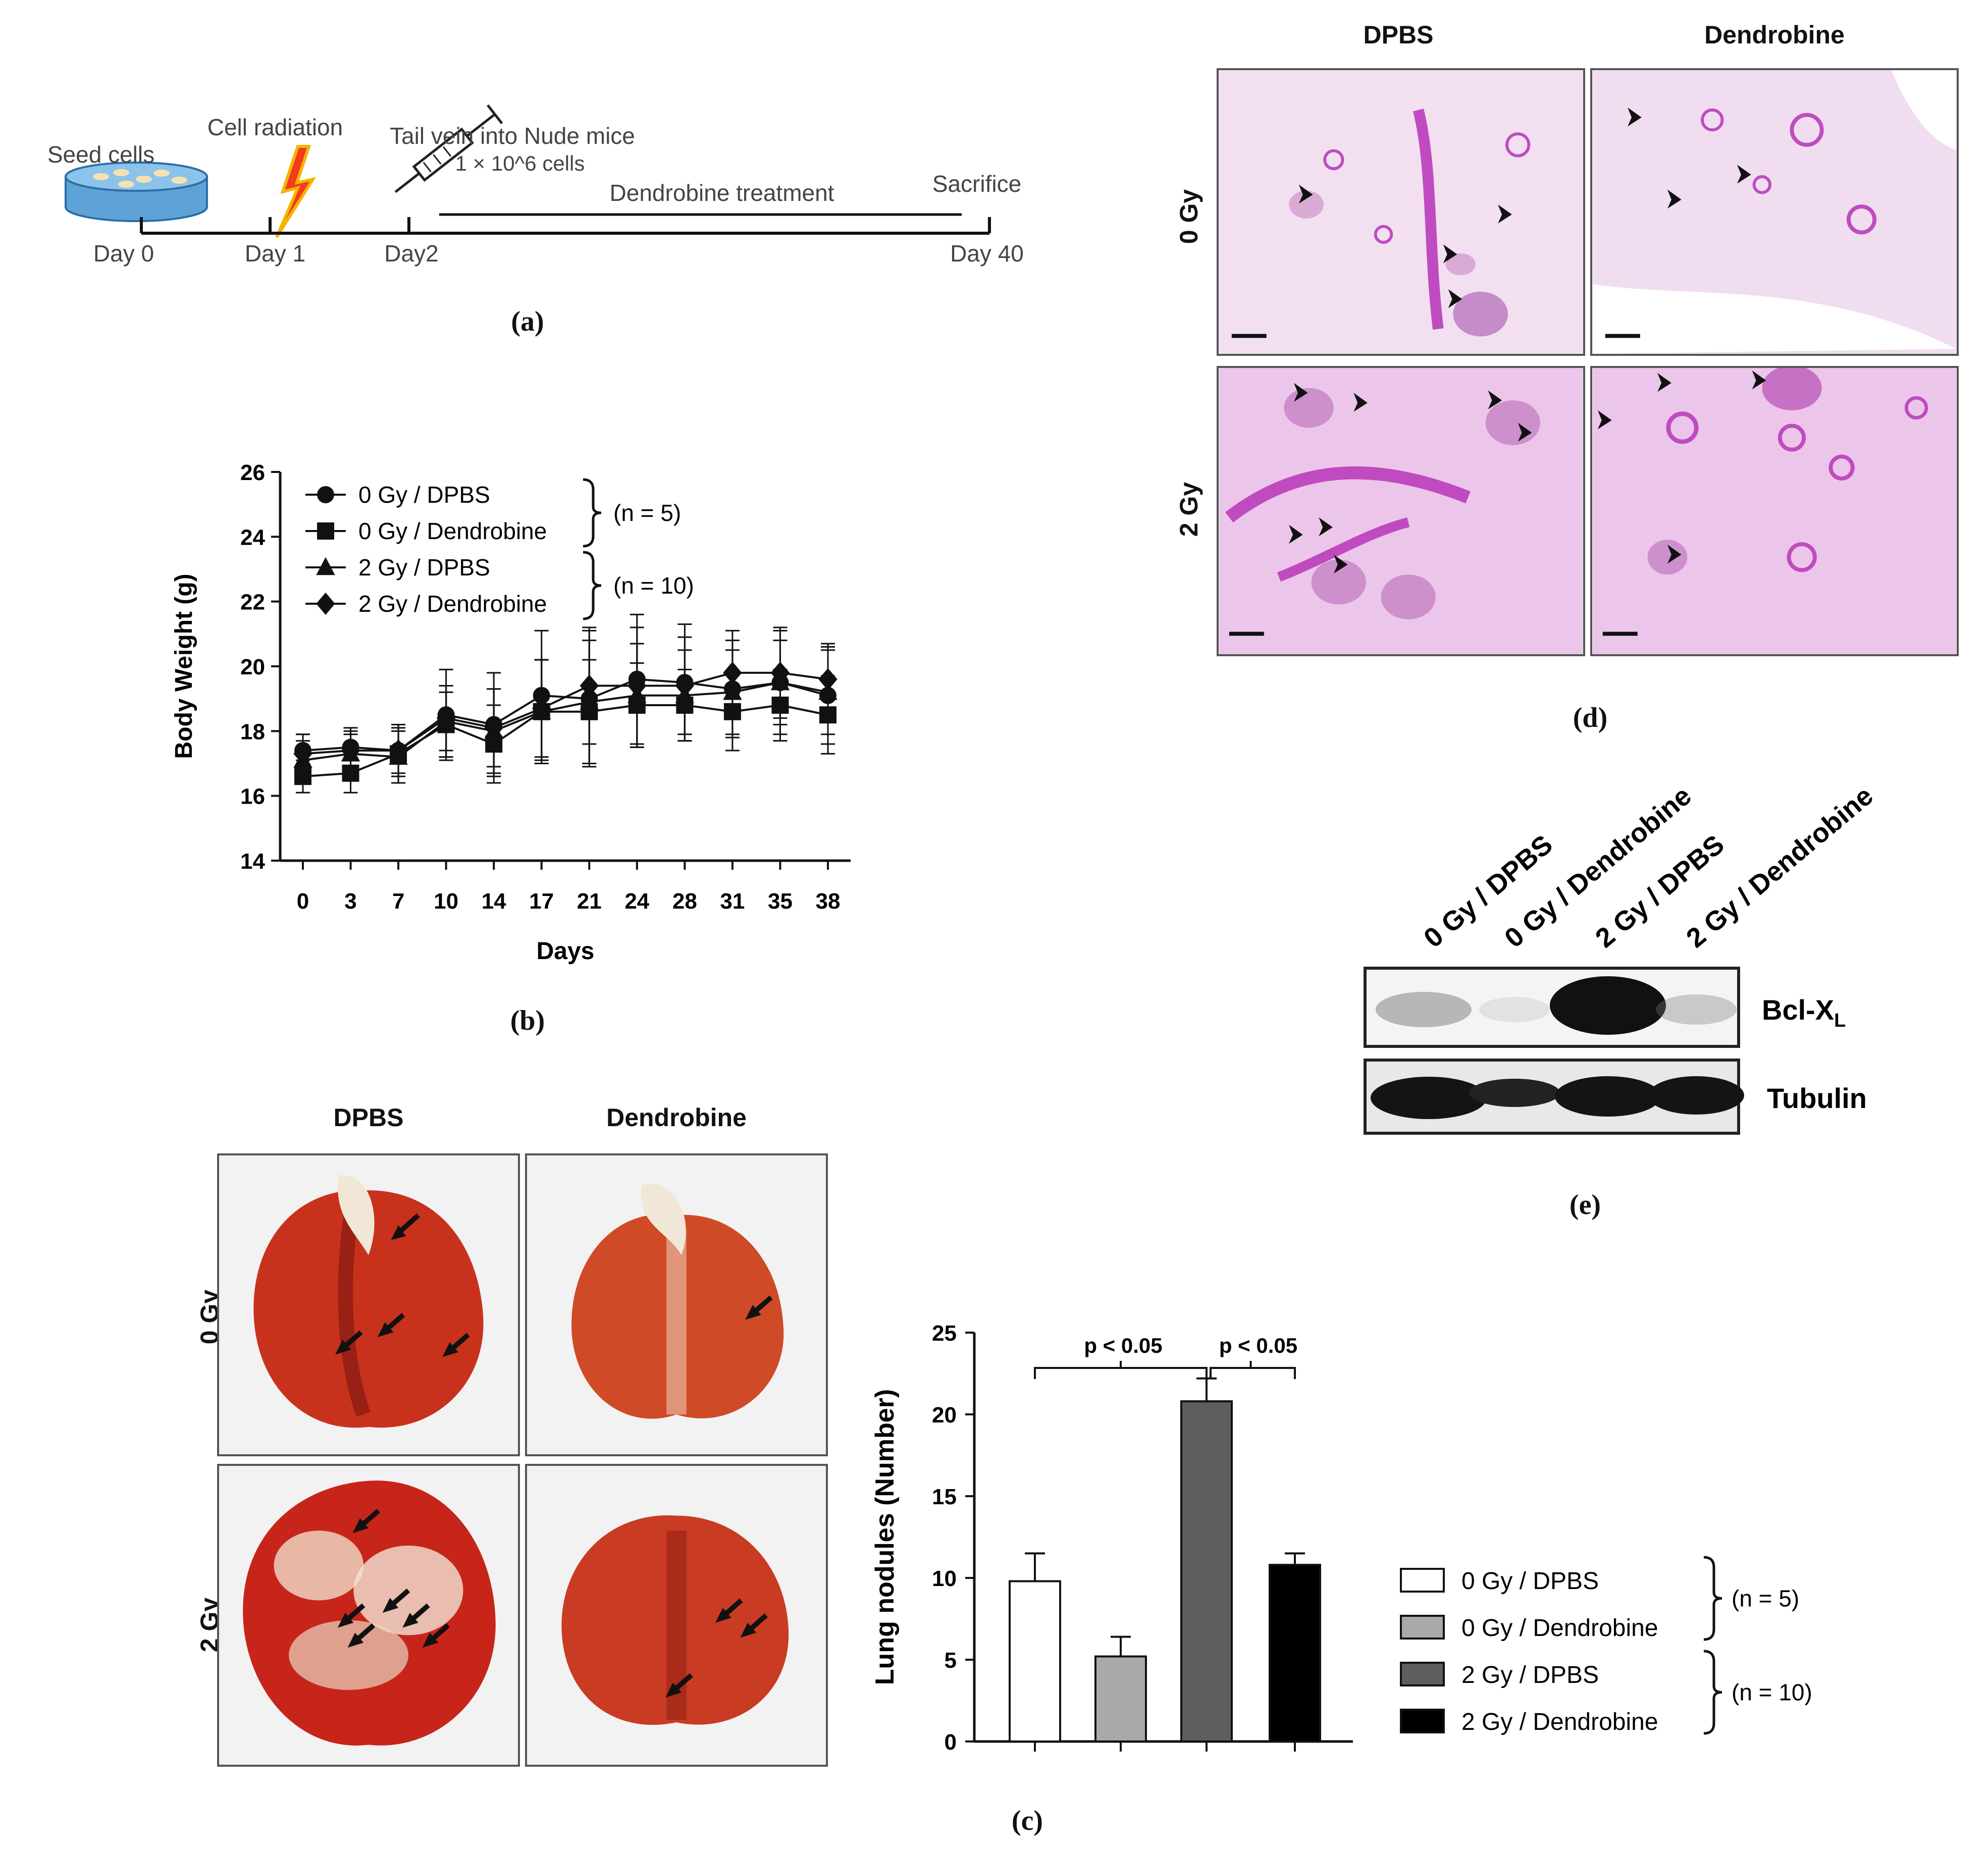 This screenshot has width=1988, height=1849. What do you see at coordinates (452, 531) in the screenshot?
I see `legend-label: 0 Gy / Dendrobine` at bounding box center [452, 531].